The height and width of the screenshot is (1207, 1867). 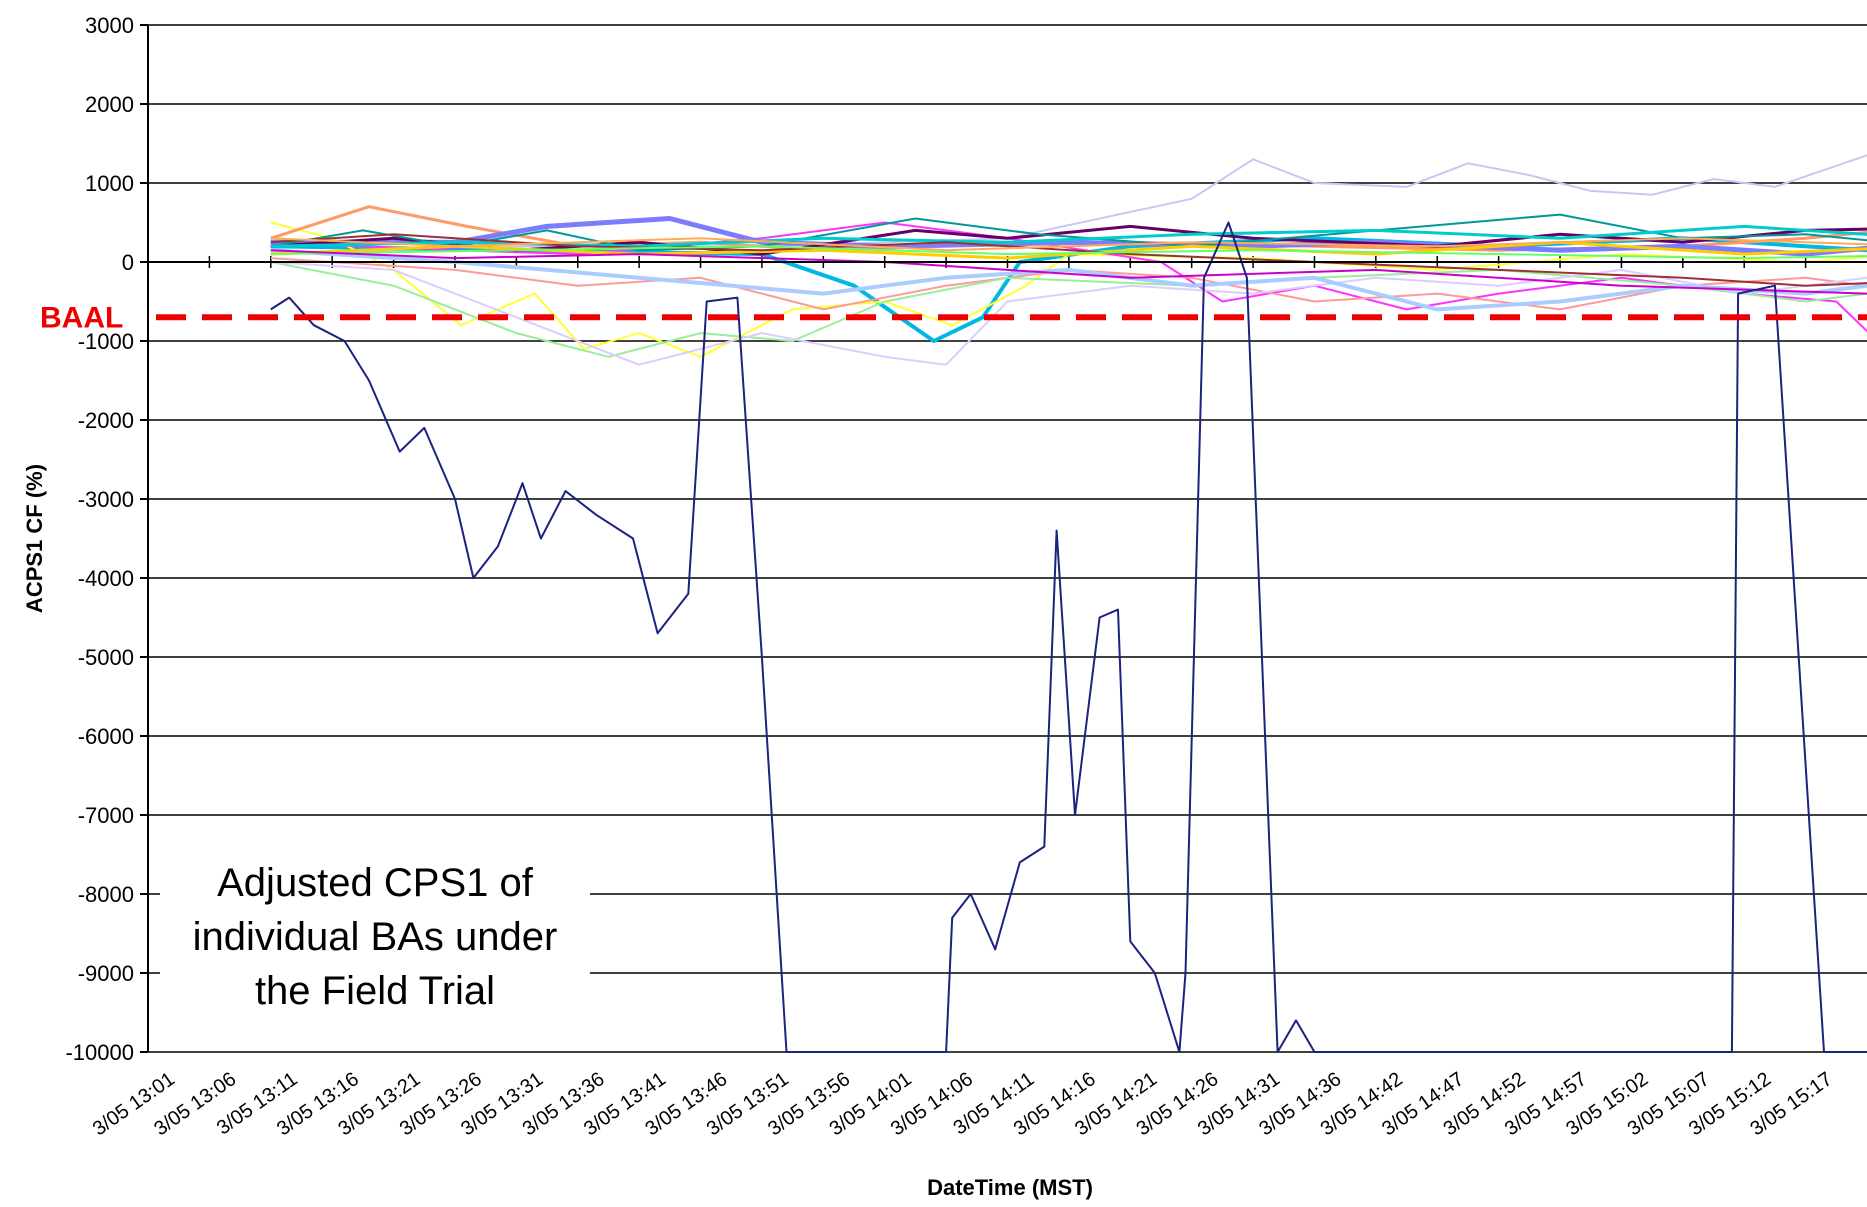 I want to click on annotation-line-2: individual BAs under, so click(x=375, y=937).